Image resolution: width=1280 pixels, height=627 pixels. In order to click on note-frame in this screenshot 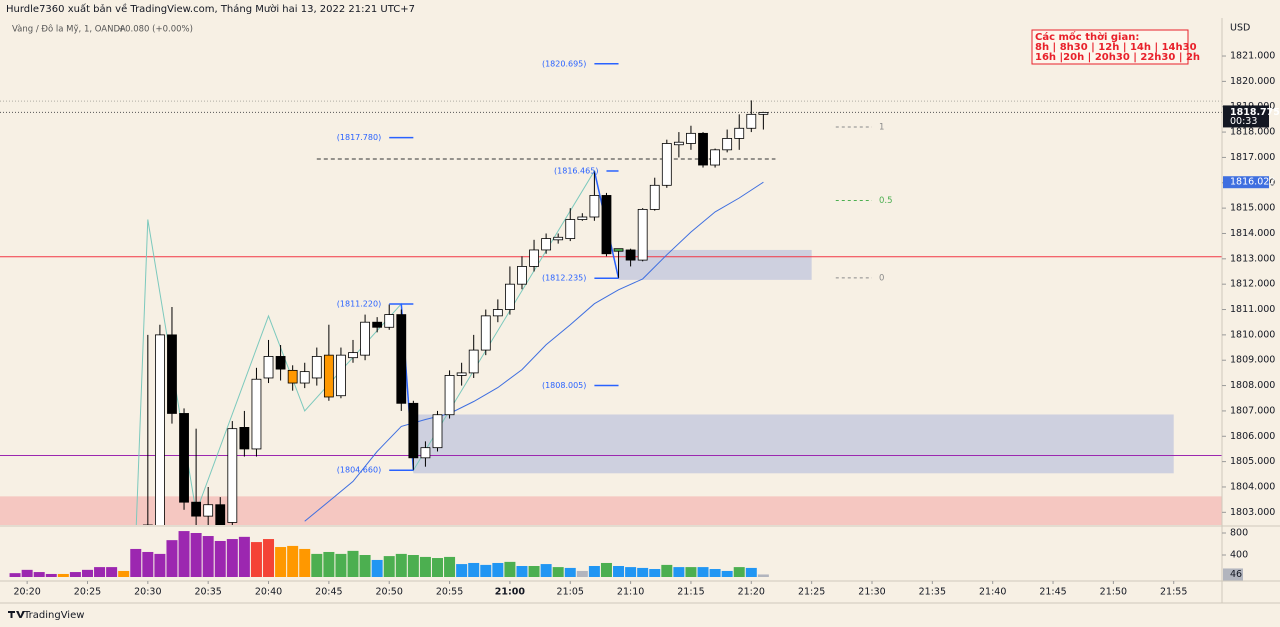, I will do `click(1110, 47)`.